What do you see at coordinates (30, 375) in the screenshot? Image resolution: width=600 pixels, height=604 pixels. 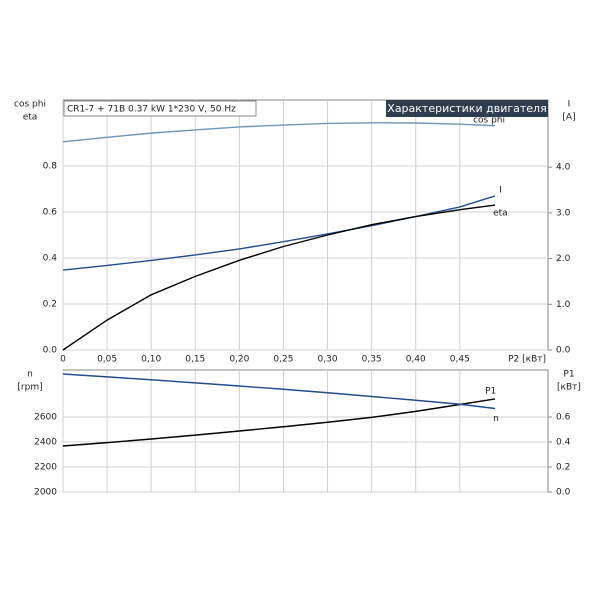 I see `y-axis-label: n` at bounding box center [30, 375].